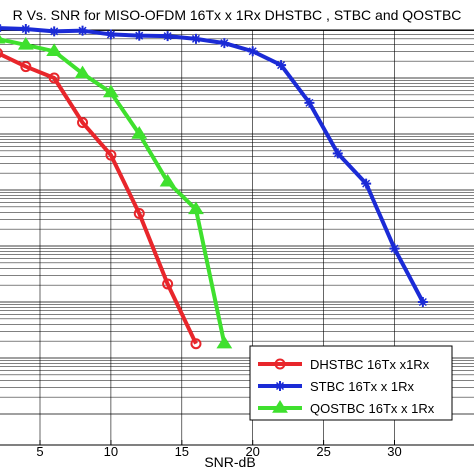 Image resolution: width=474 pixels, height=474 pixels. What do you see at coordinates (229, 462) in the screenshot?
I see `x-axis-label: SNR-dB` at bounding box center [229, 462].